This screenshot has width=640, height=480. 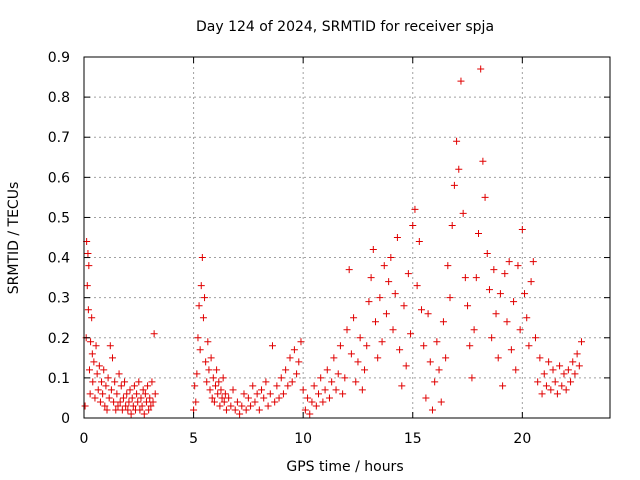 What do you see at coordinates (344, 467) in the screenshot?
I see `x-axis-label: GPS time / hours` at bounding box center [344, 467].